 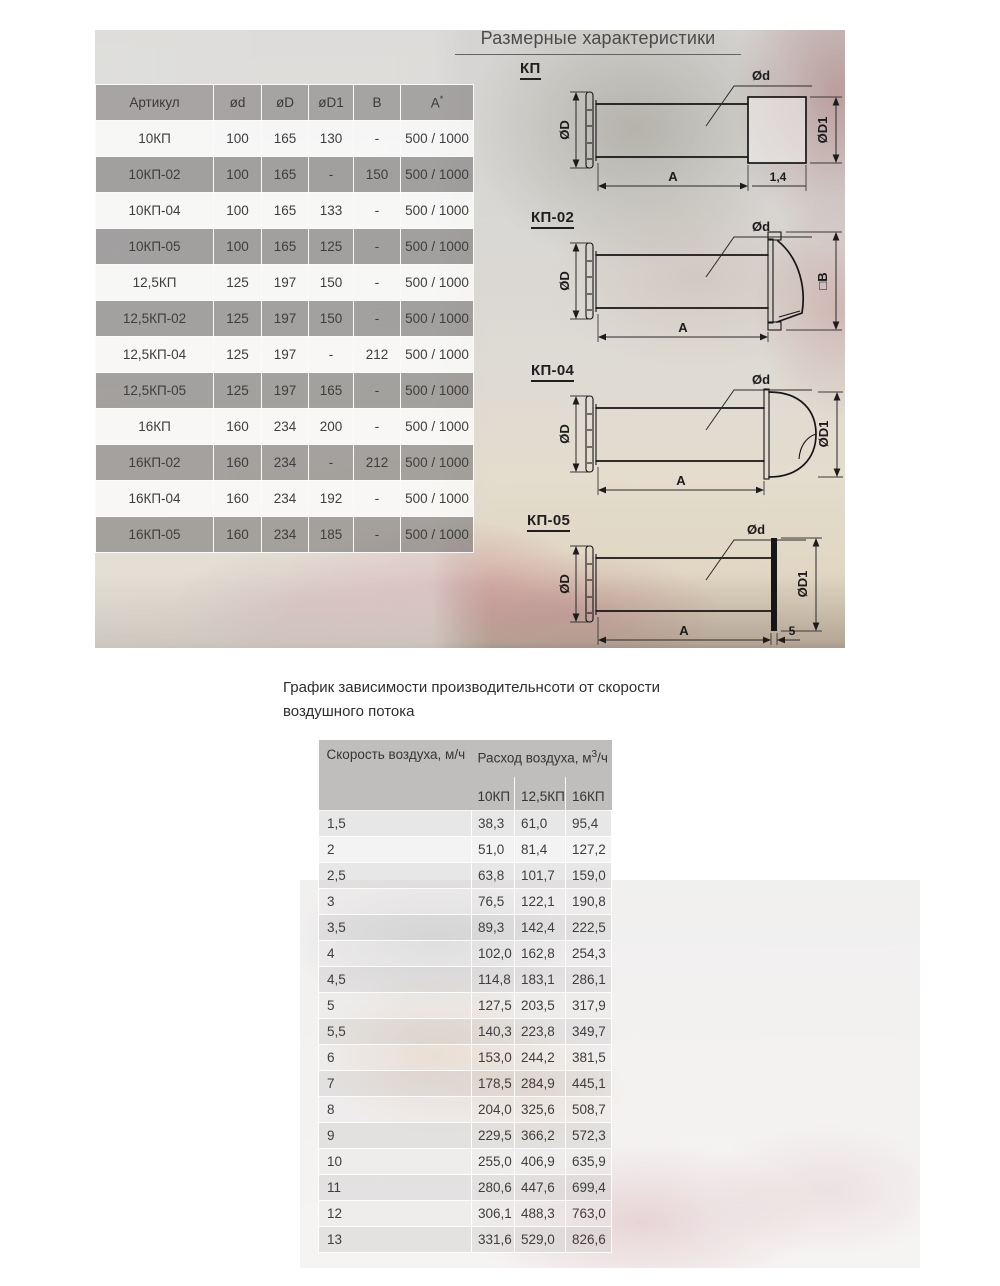 I want to click on flow-table-row: 3 76,5 122,1 190,8, so click(x=465, y=901).